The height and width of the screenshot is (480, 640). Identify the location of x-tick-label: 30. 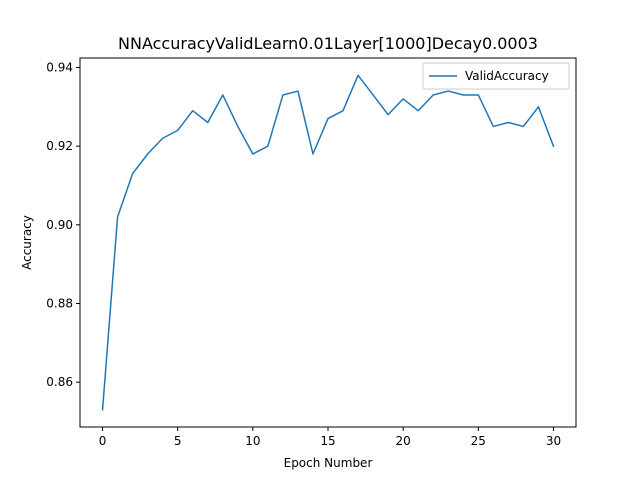
(553, 441).